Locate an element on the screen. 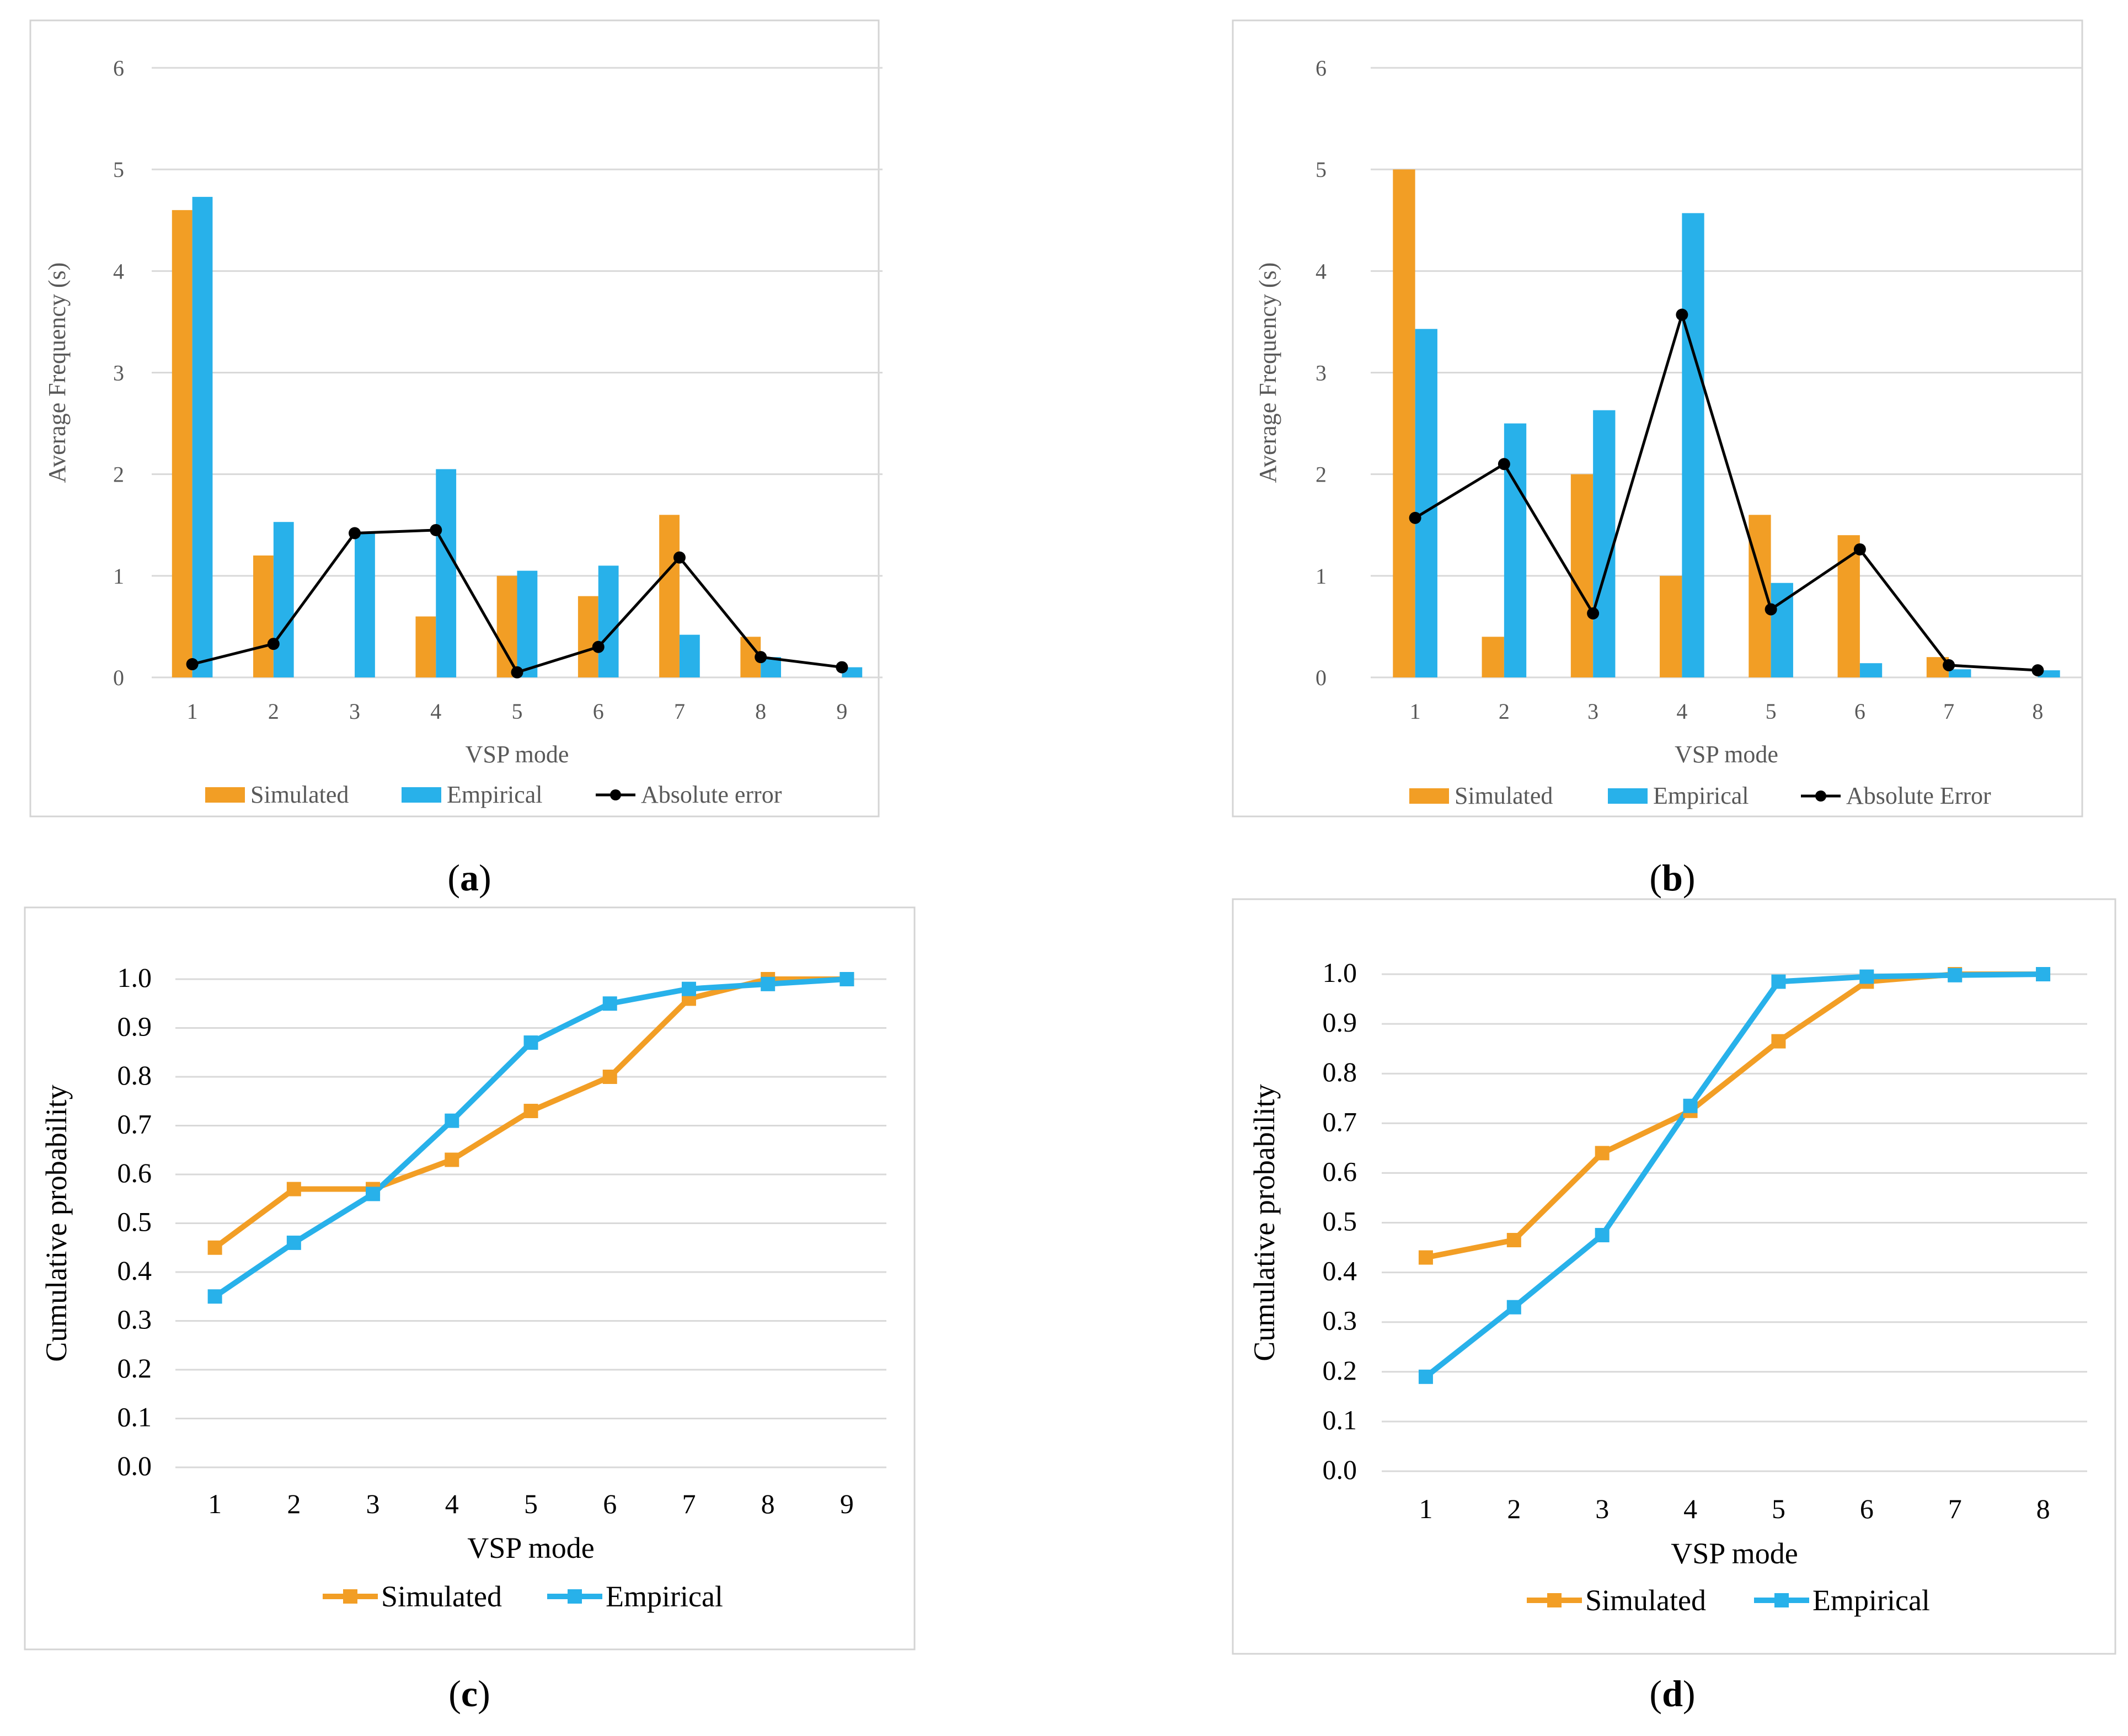  y-tick-label: 0.2 is located at coordinates (134, 1368).